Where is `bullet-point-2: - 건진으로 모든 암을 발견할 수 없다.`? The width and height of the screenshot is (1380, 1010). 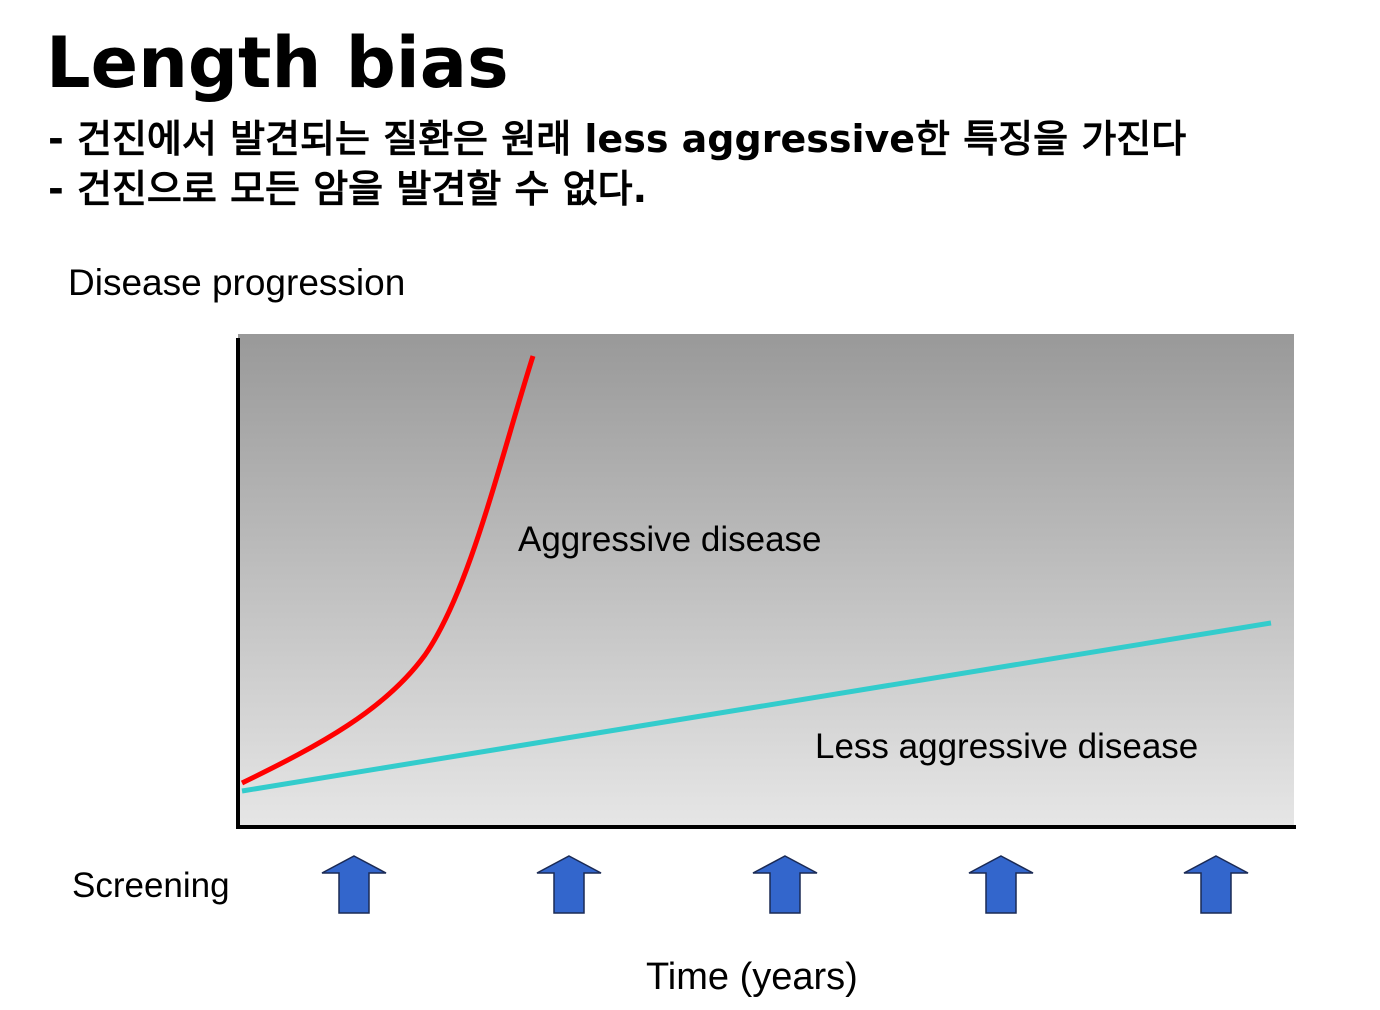
bullet-point-2: - 건진으로 모든 암을 발견할 수 없다. is located at coordinates (348, 189).